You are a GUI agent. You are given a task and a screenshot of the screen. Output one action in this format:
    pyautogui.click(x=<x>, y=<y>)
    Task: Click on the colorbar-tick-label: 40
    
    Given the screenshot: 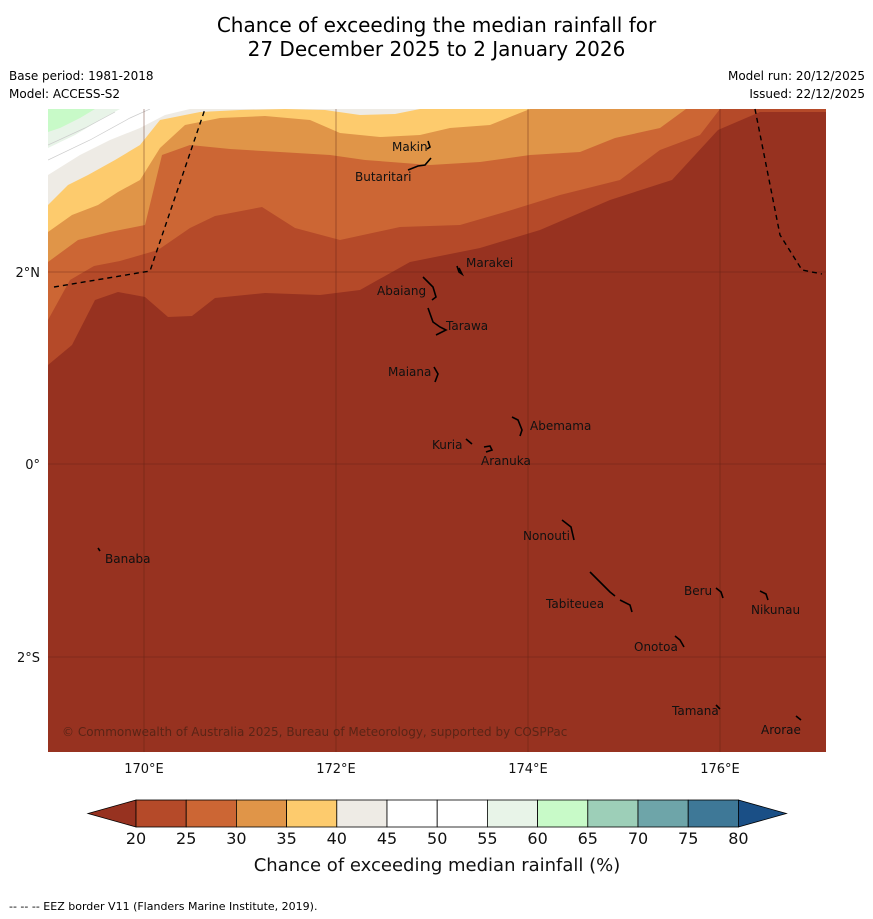 What is the action you would take?
    pyautogui.click(x=337, y=838)
    